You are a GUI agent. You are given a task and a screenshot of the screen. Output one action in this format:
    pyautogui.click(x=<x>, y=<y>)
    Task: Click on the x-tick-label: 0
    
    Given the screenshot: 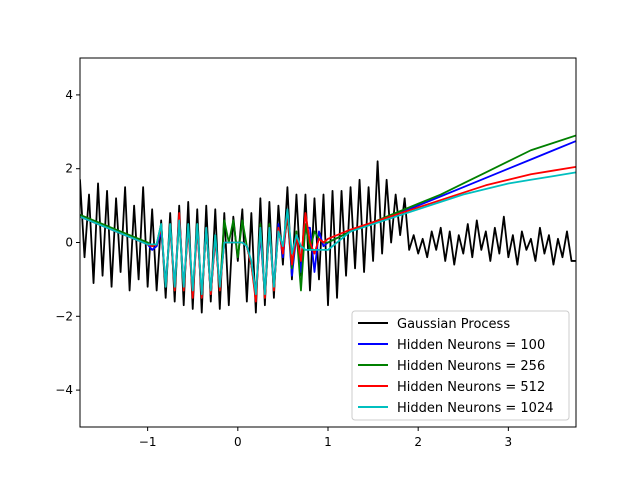 What is the action you would take?
    pyautogui.click(x=238, y=442)
    